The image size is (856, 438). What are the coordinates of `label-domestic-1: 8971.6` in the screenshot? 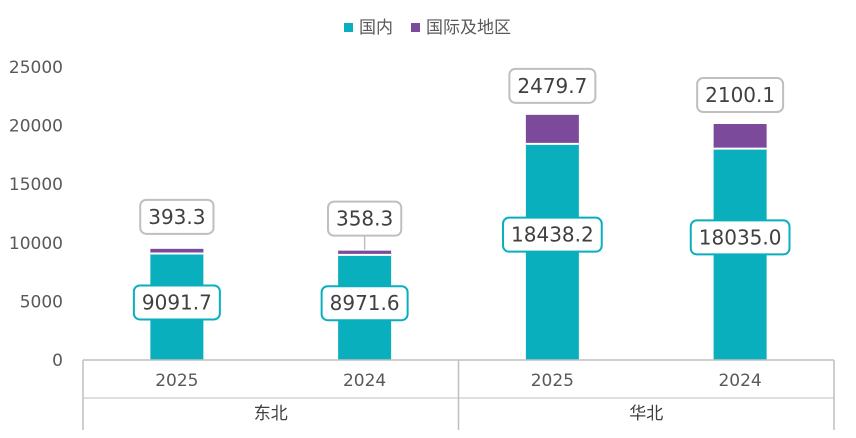 It's located at (364, 303).